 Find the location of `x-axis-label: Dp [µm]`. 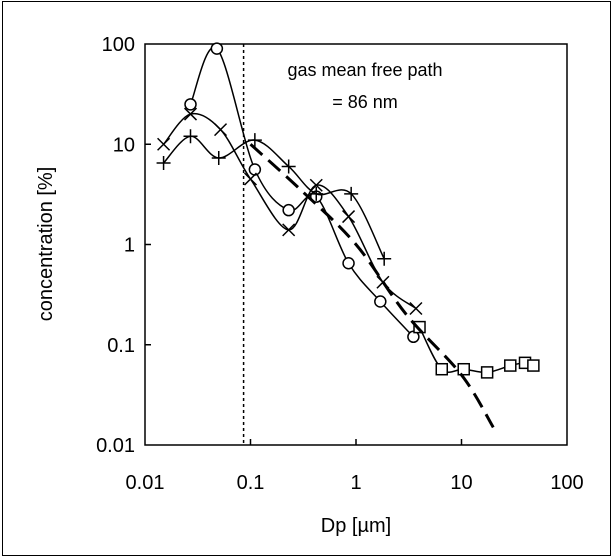

x-axis-label: Dp [µm] is located at coordinates (356, 526).